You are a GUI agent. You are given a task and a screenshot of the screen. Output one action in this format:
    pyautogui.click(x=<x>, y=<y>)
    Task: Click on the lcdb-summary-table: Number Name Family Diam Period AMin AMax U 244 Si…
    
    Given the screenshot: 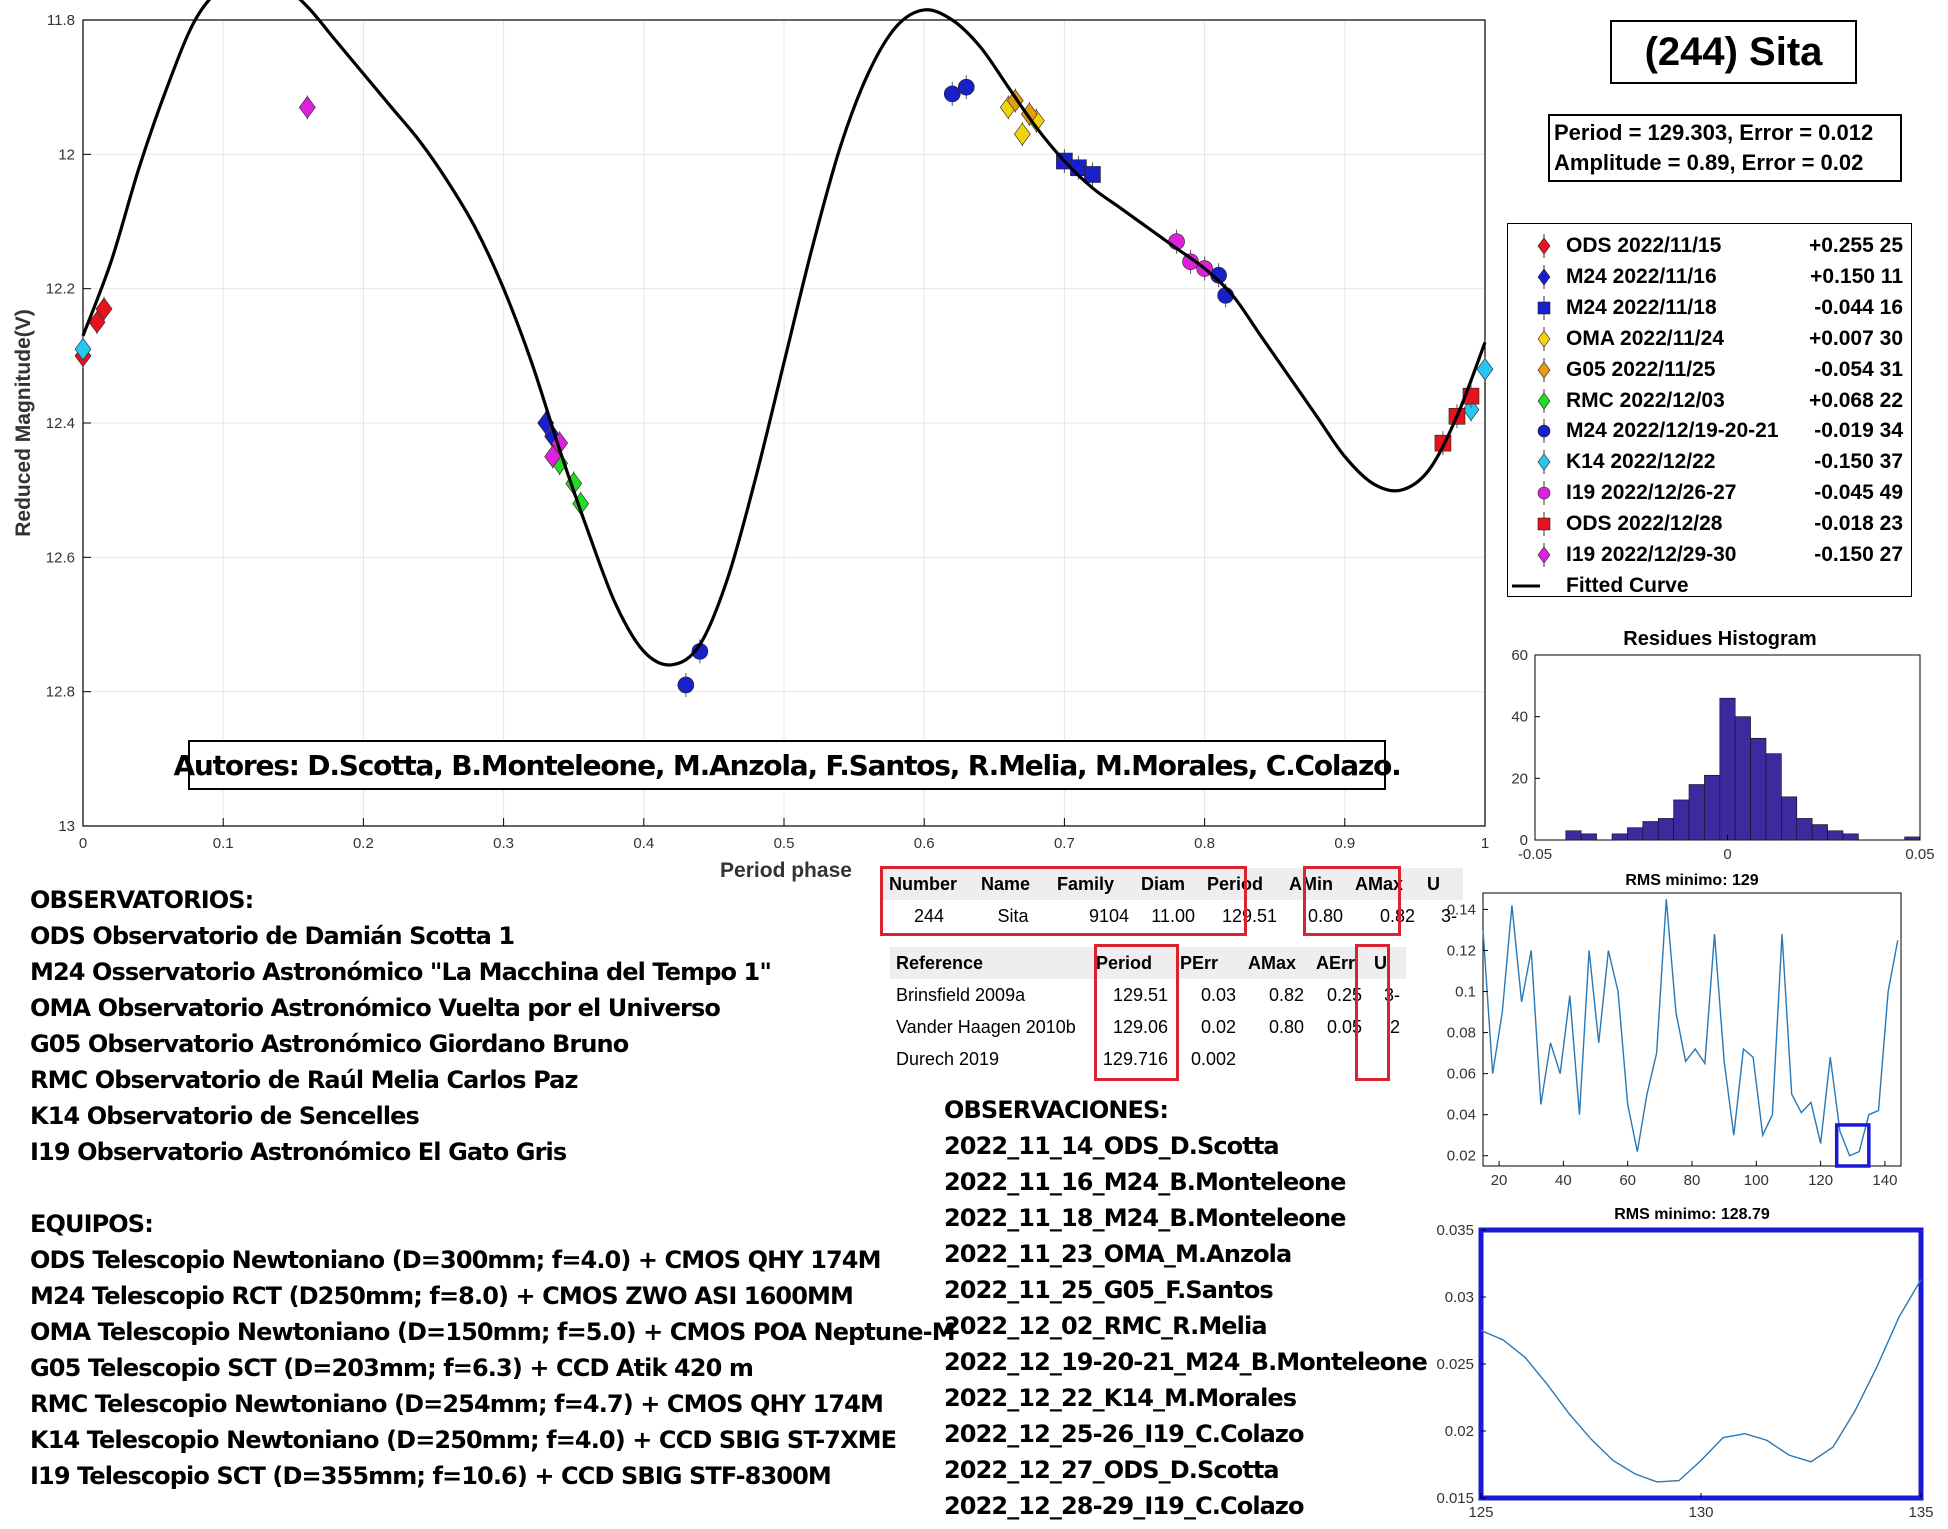 What is the action you would take?
    pyautogui.click(x=1173, y=900)
    